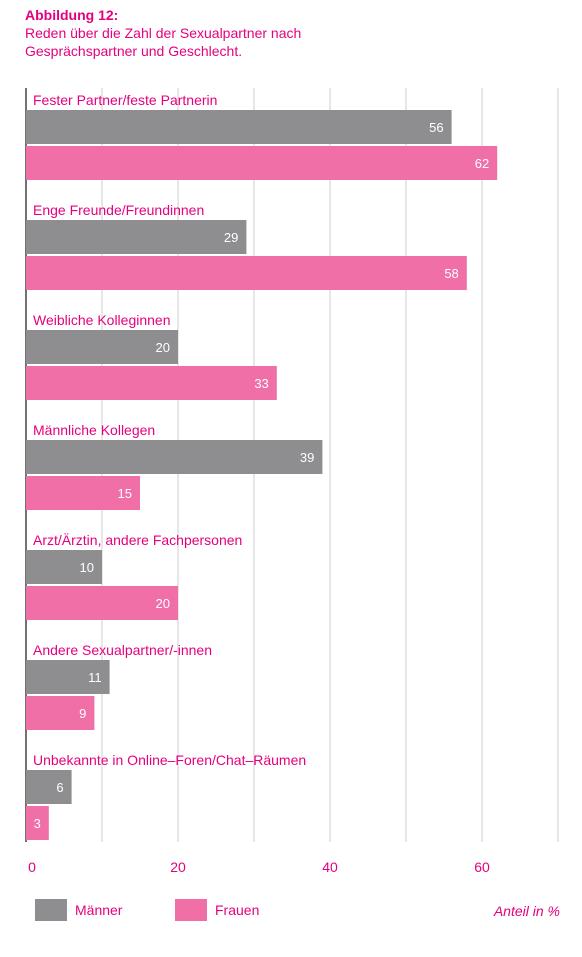  I want to click on x-tick-label: 0, so click(32, 867).